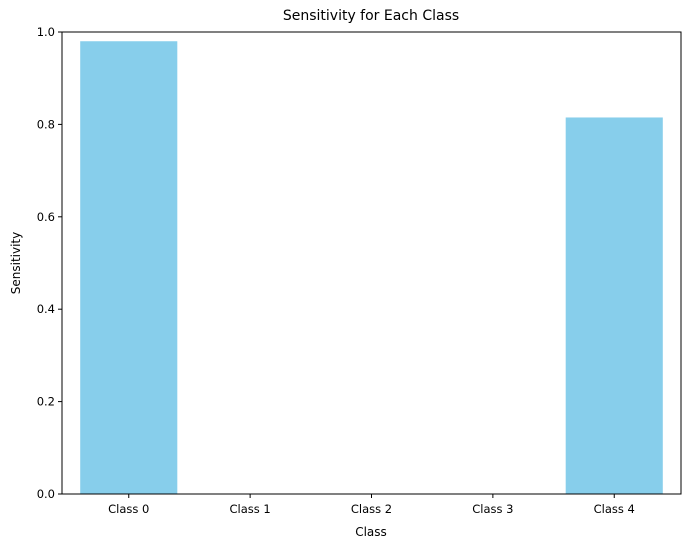 This screenshot has height=547, width=691. What do you see at coordinates (46, 124) in the screenshot?
I see `y-tick-label: 0.8` at bounding box center [46, 124].